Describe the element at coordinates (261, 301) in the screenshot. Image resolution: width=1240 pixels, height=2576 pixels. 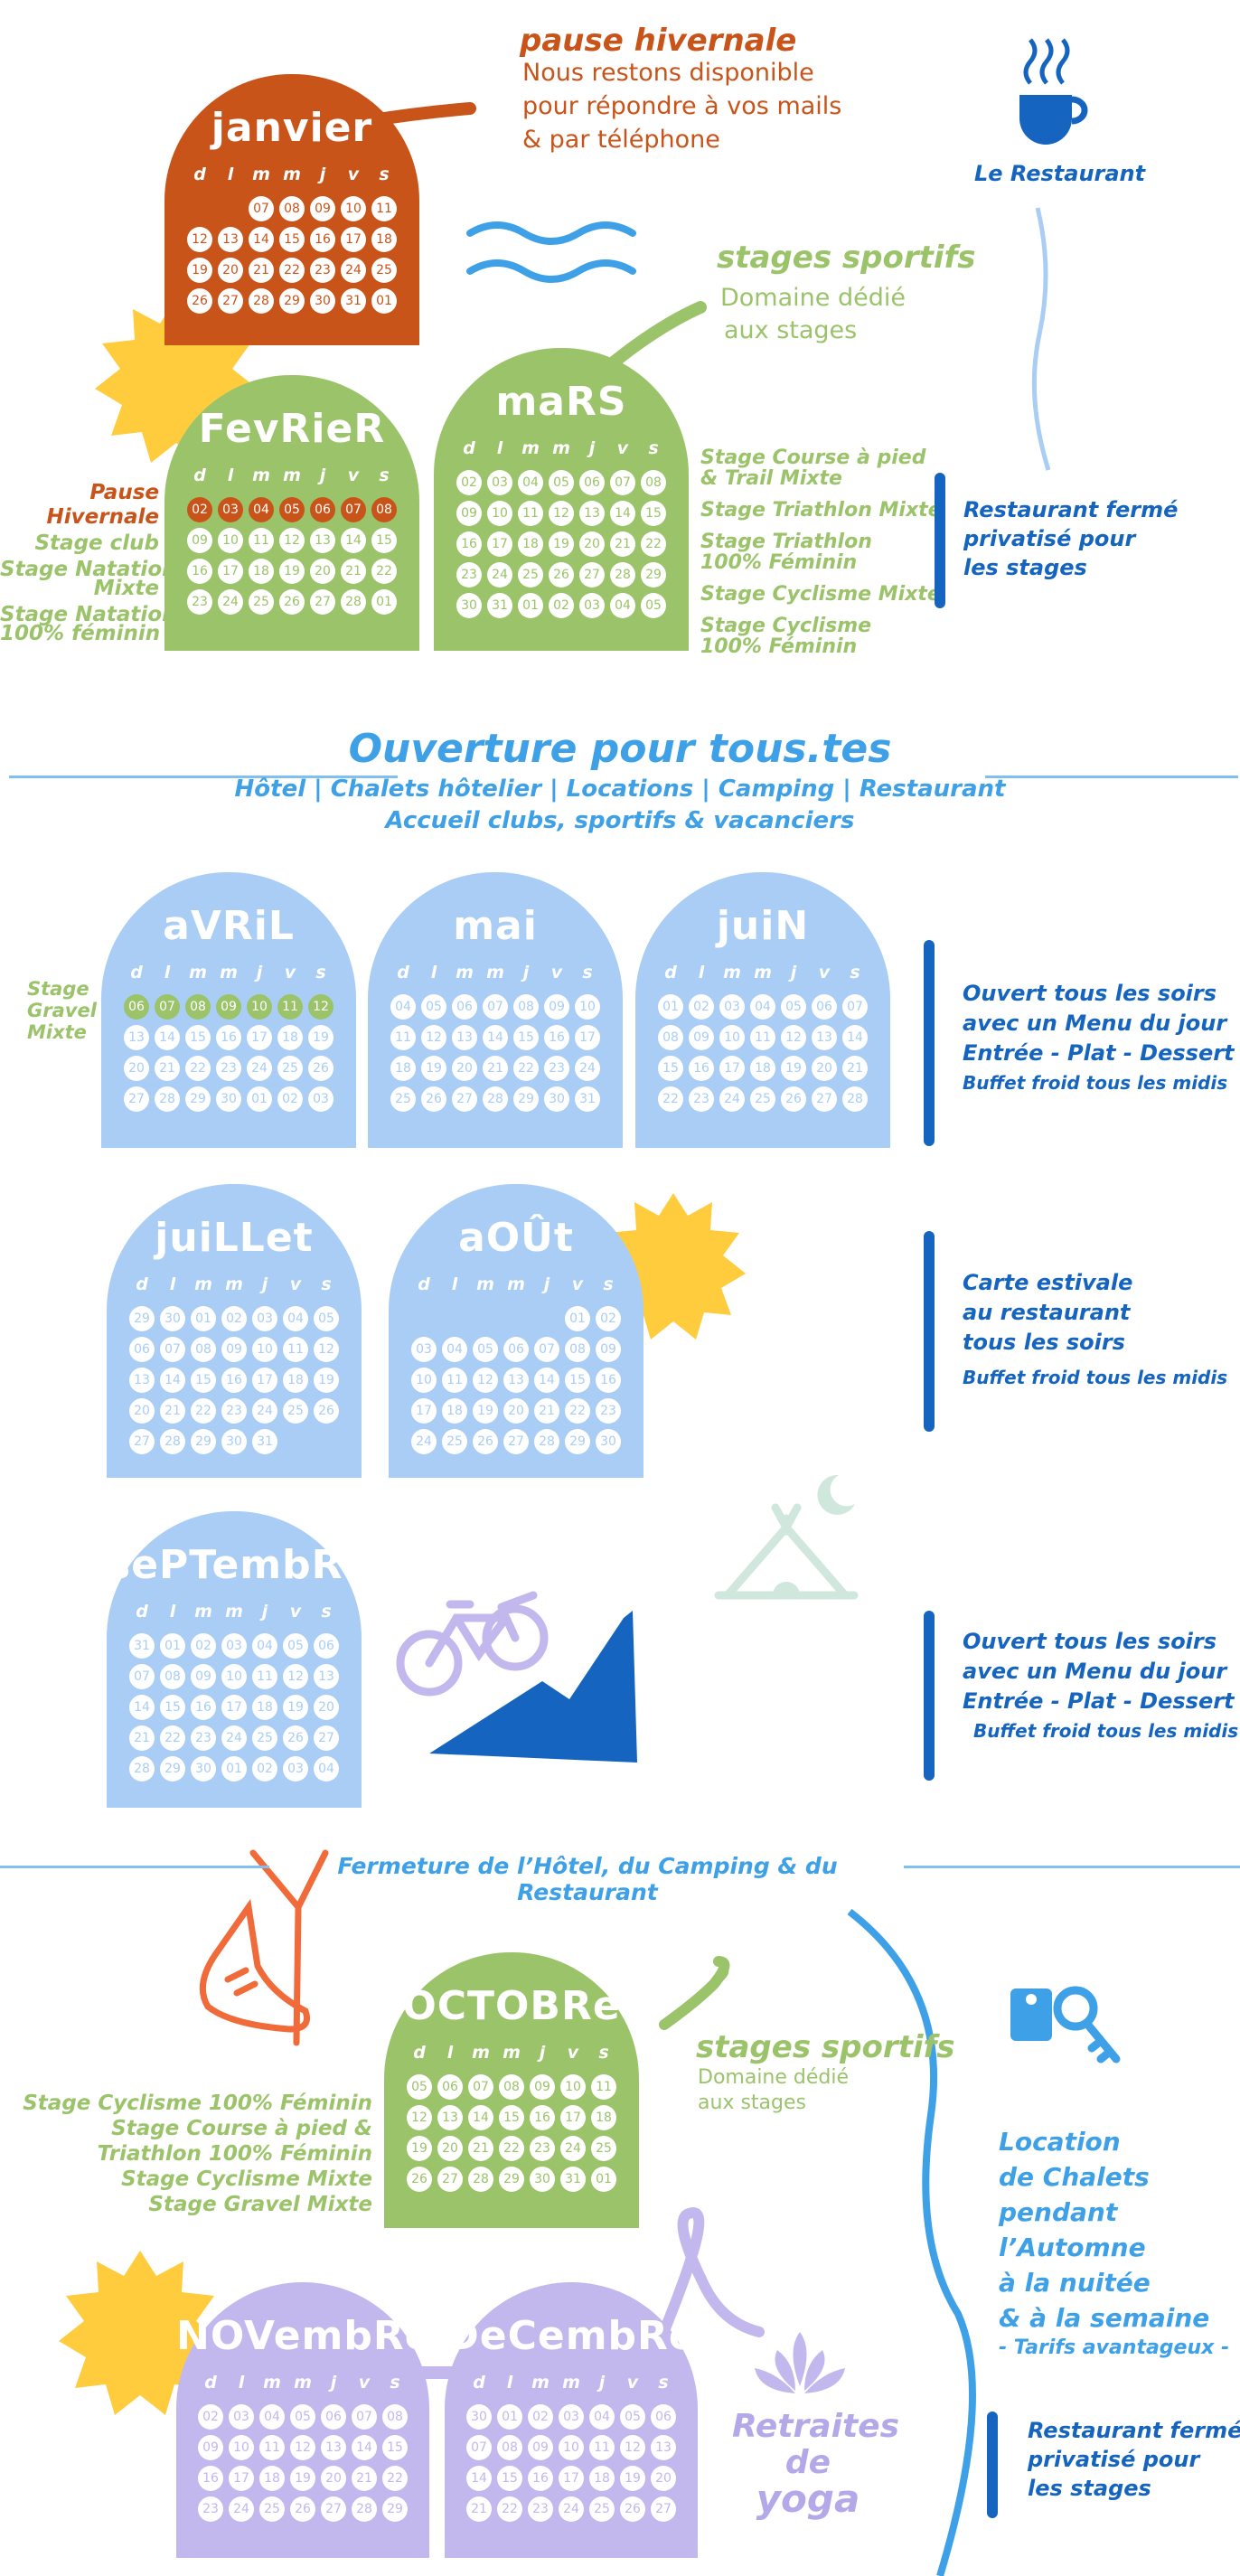
I see `day-cell: 28` at that location.